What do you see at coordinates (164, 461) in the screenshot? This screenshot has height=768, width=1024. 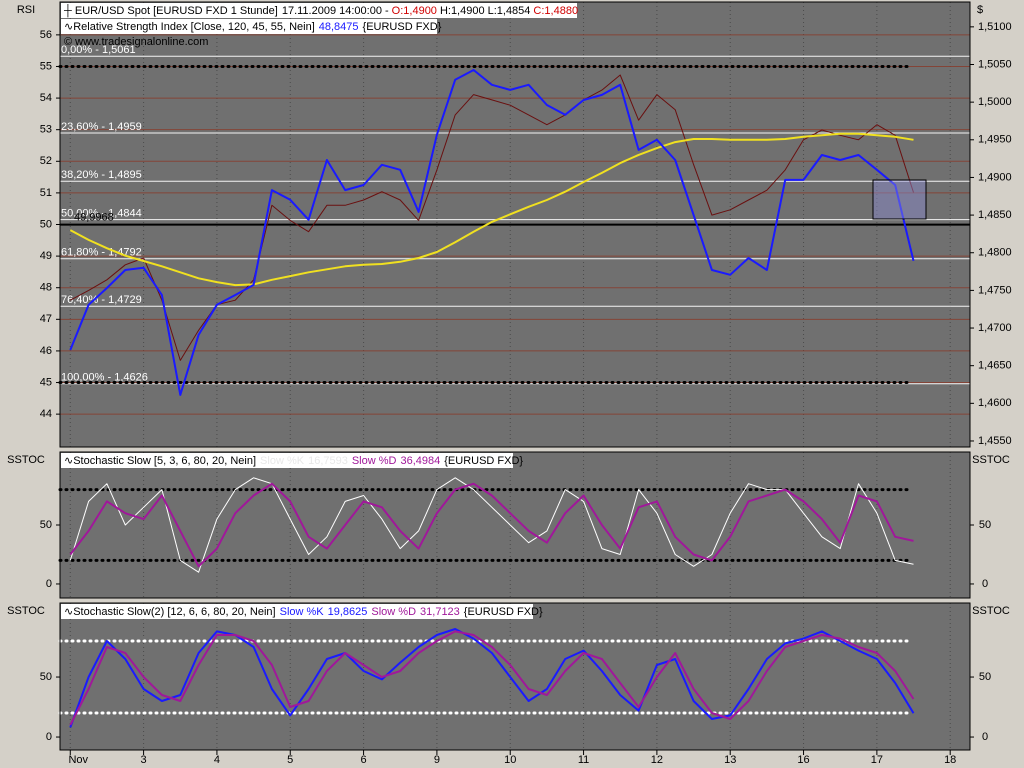 I see `indicator-name: Stochastic Slow [5, 3, 6, 80, 20, Nein]` at bounding box center [164, 461].